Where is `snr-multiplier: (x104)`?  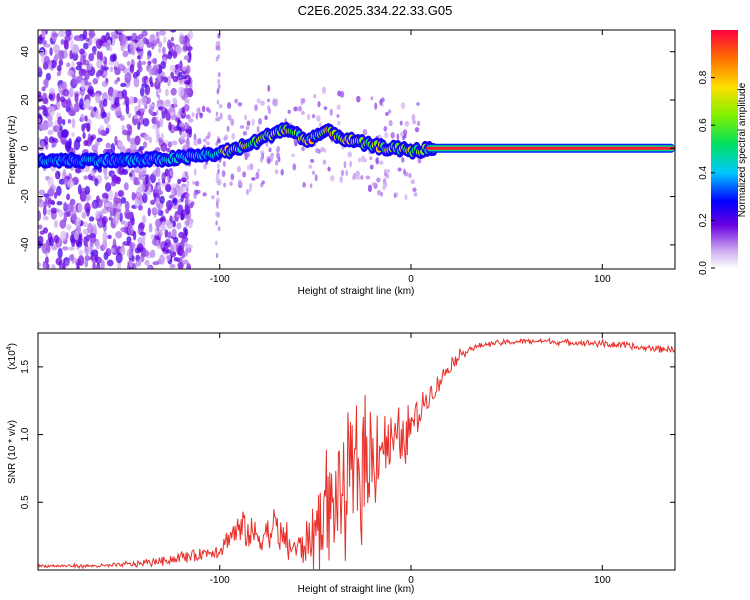
snr-multiplier: (x104) is located at coordinates (12, 356).